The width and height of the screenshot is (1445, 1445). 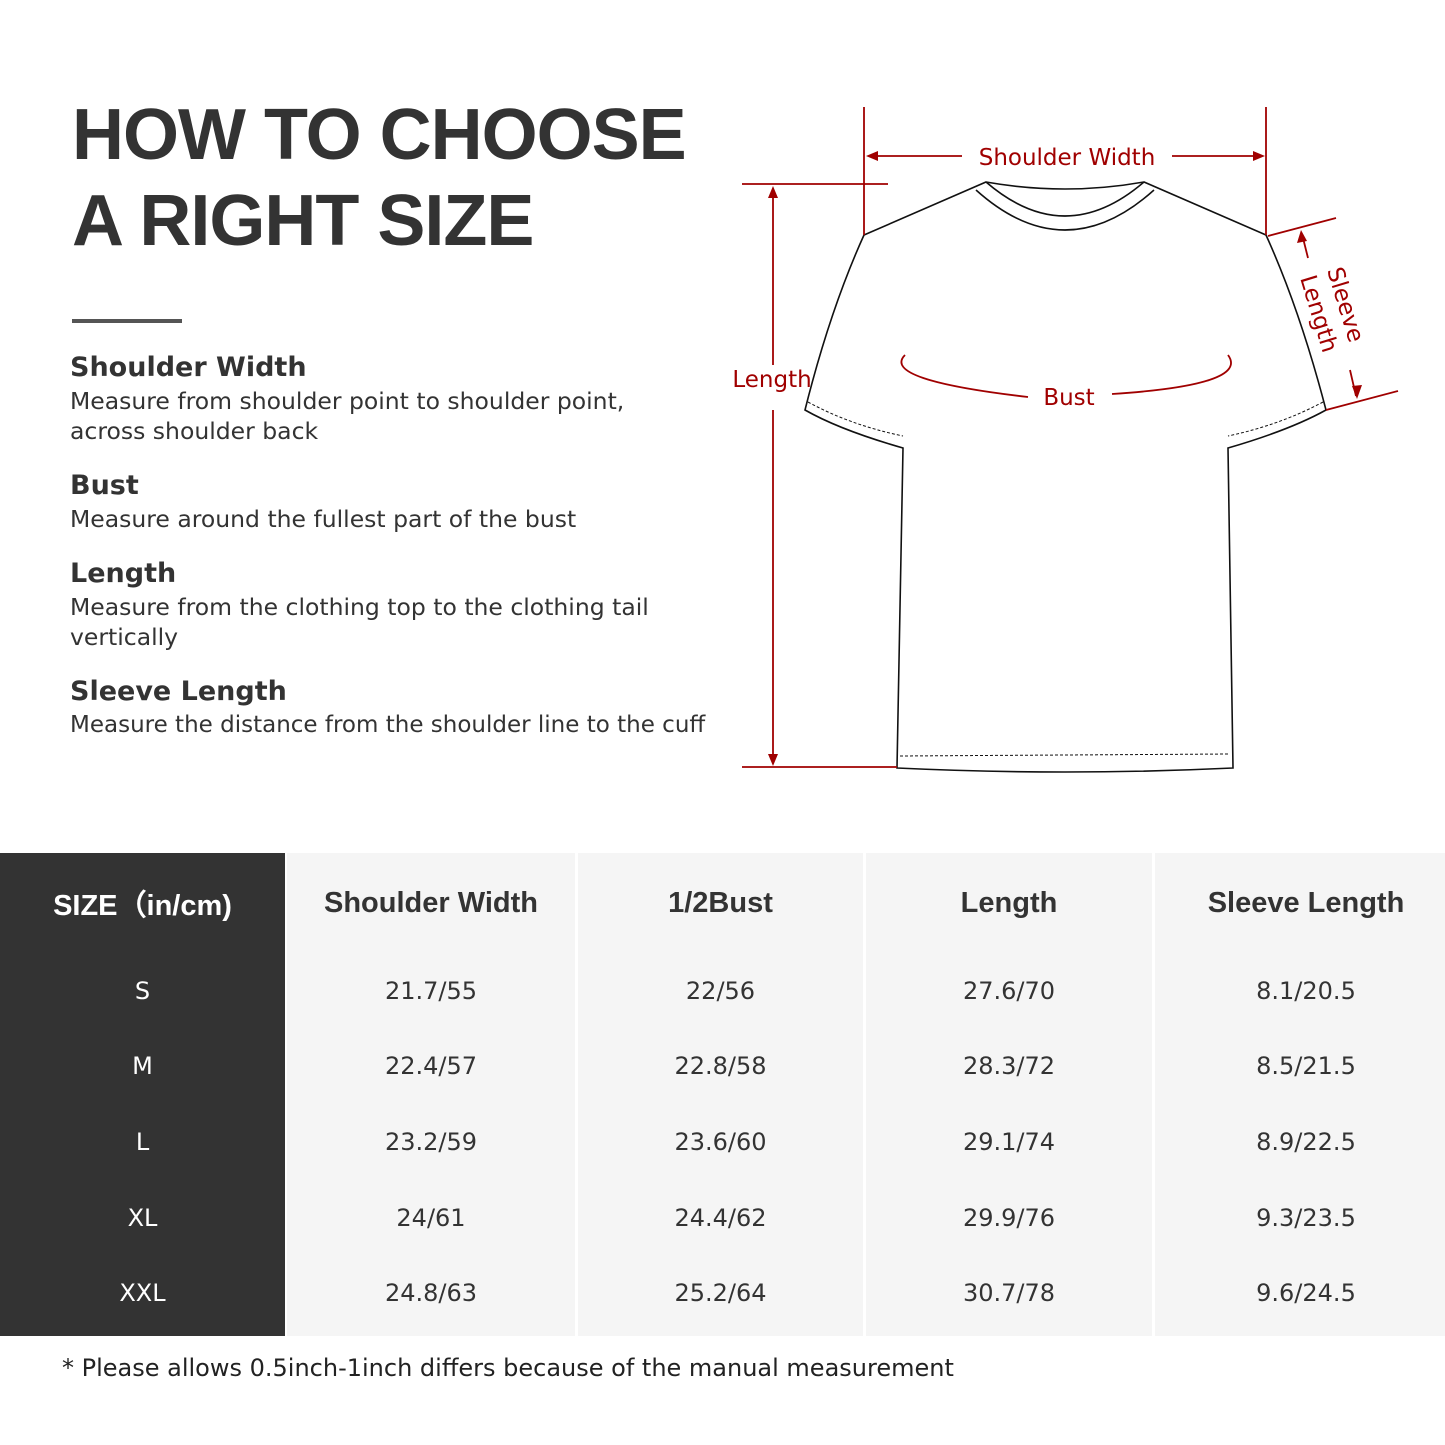 I want to click on table-cell: 22.4/57, so click(x=431, y=1066).